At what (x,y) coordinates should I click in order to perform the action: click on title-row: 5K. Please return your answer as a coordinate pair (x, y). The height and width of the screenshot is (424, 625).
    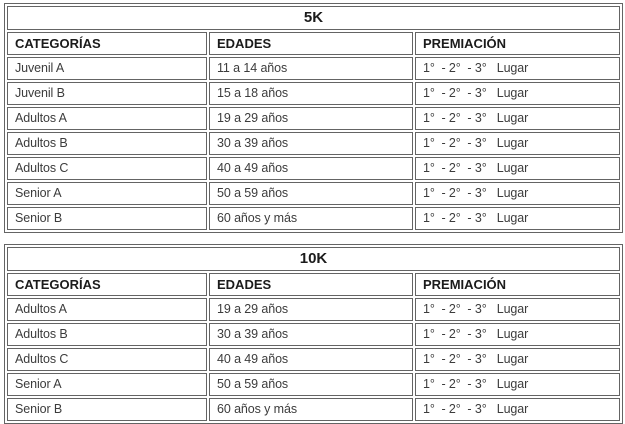
    Looking at the image, I should click on (314, 18).